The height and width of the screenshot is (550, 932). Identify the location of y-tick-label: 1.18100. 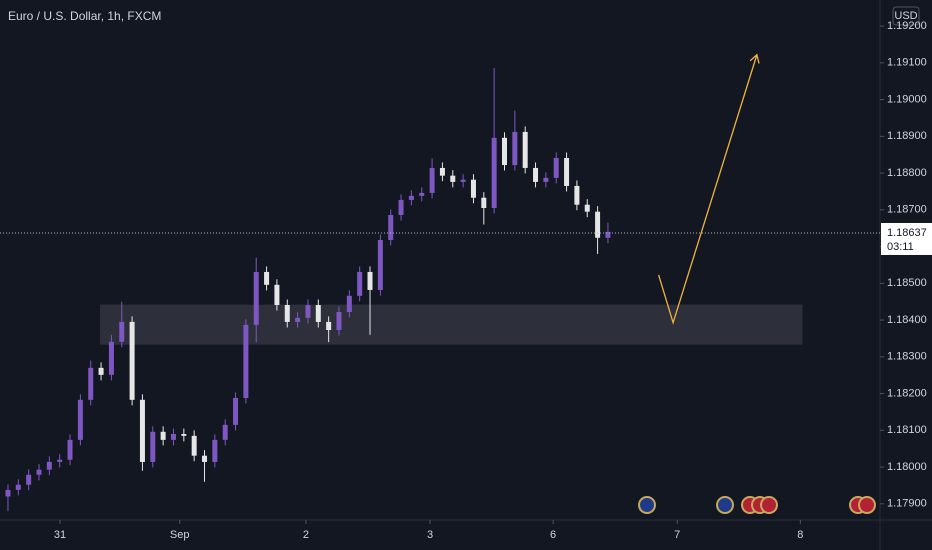
(907, 430).